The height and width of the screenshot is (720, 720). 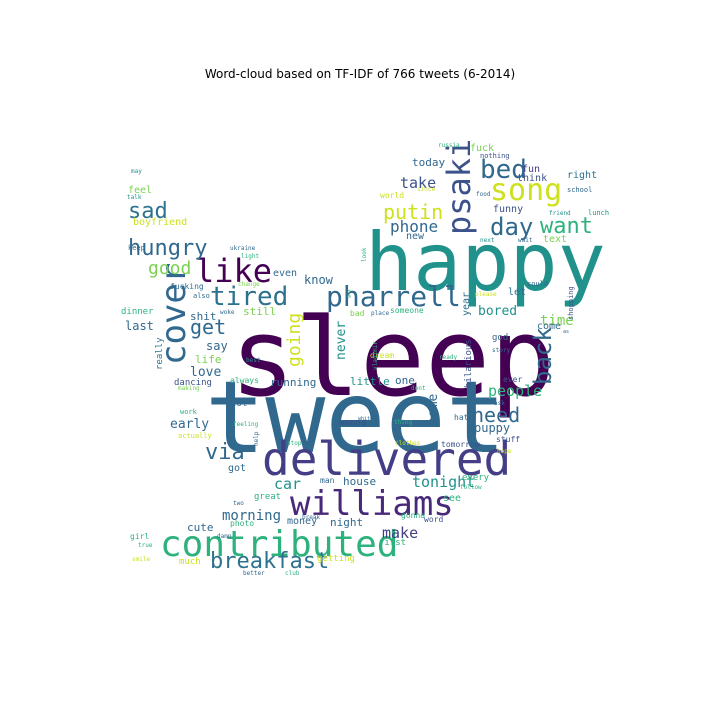 What do you see at coordinates (134, 197) in the screenshot?
I see `word-talk: talk` at bounding box center [134, 197].